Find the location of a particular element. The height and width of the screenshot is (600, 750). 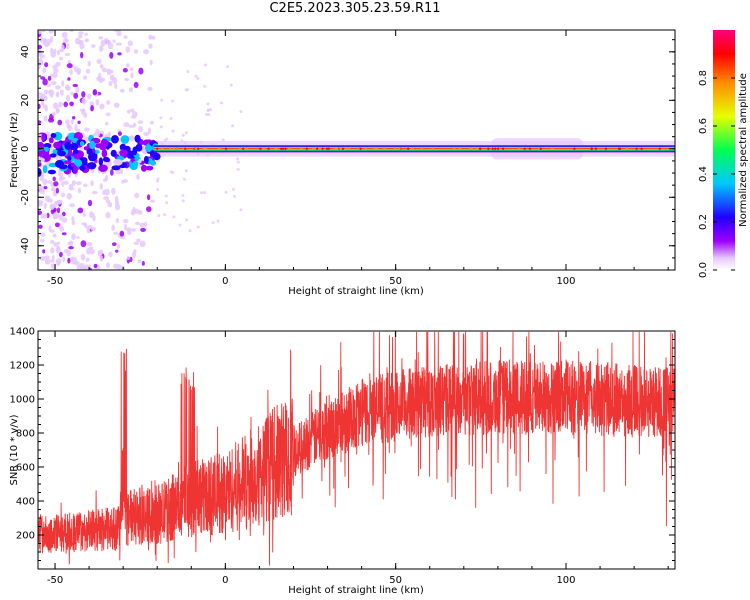

snr-xtick-label: 100 is located at coordinates (565, 580).